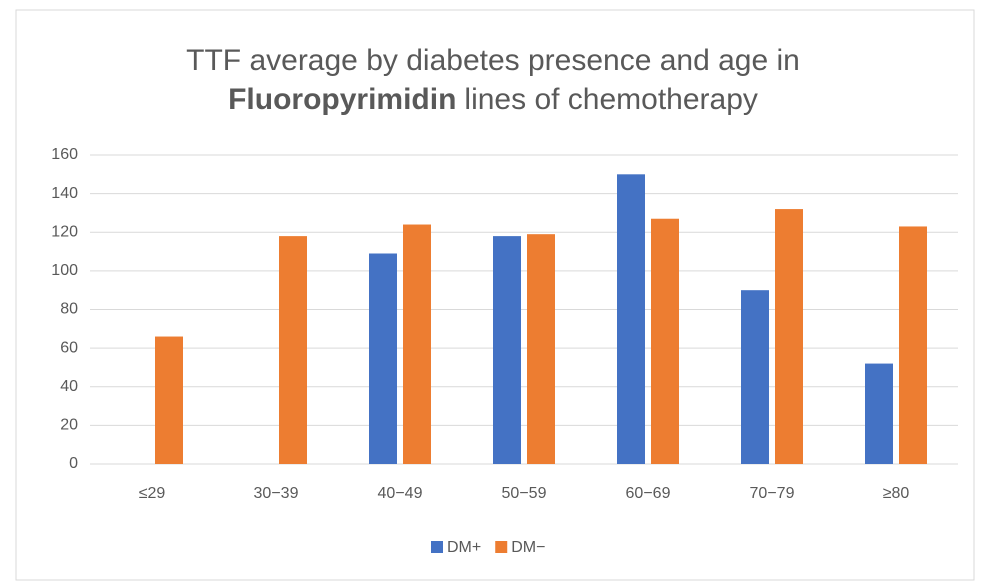 Image resolution: width=986 pixels, height=583 pixels. Describe the element at coordinates (276, 493) in the screenshot. I see `x-tick-label: 30−39` at that location.